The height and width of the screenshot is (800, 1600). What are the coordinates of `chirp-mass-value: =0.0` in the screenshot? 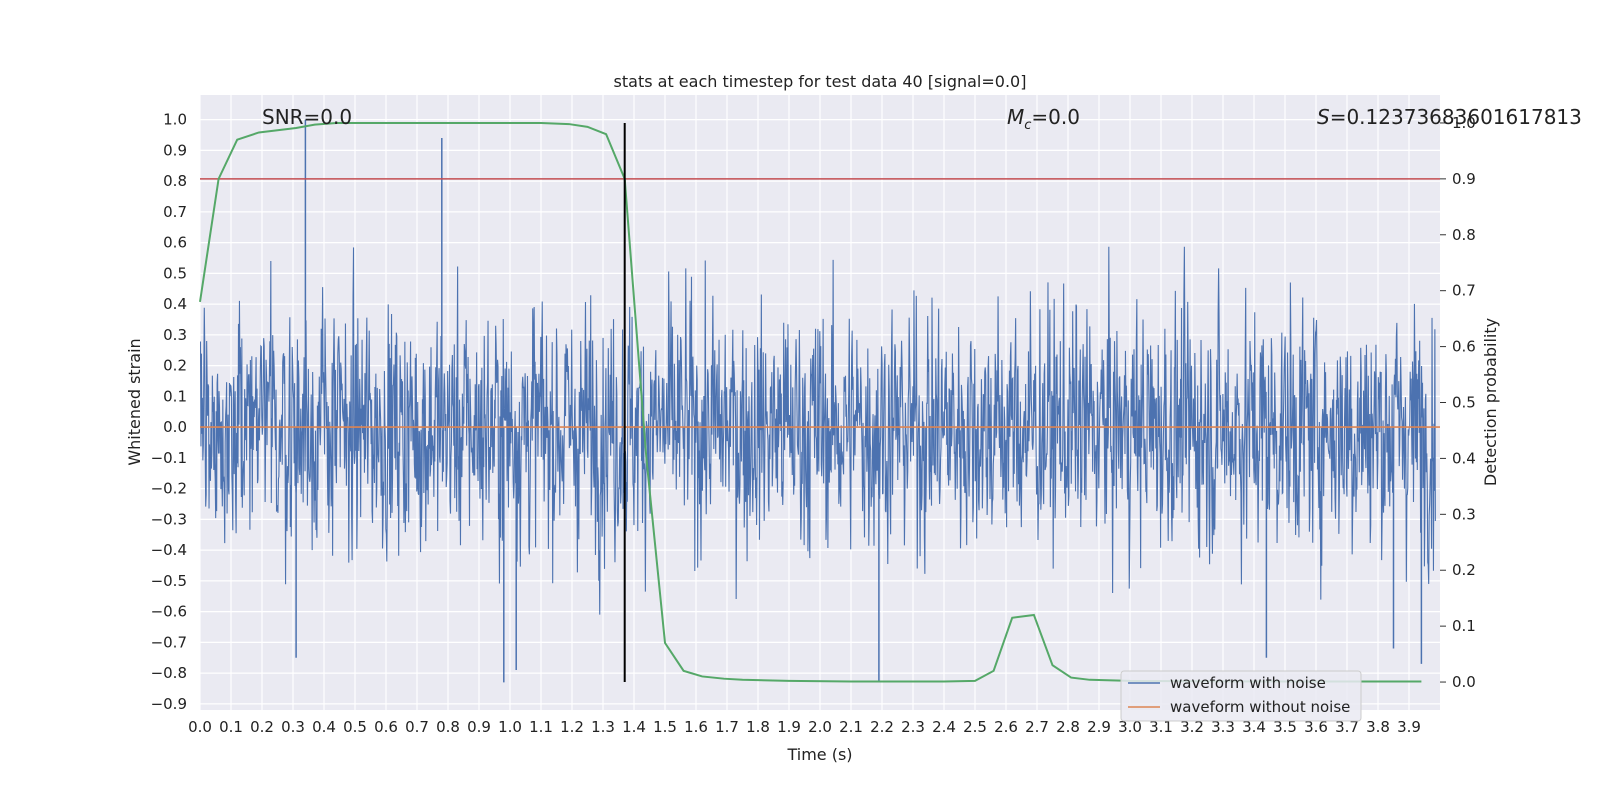 It's located at (1055, 117).